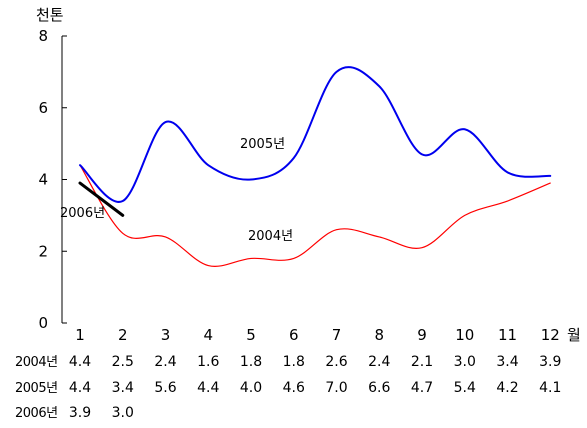  What do you see at coordinates (208, 362) in the screenshot?
I see `table-cell: 1.6` at bounding box center [208, 362].